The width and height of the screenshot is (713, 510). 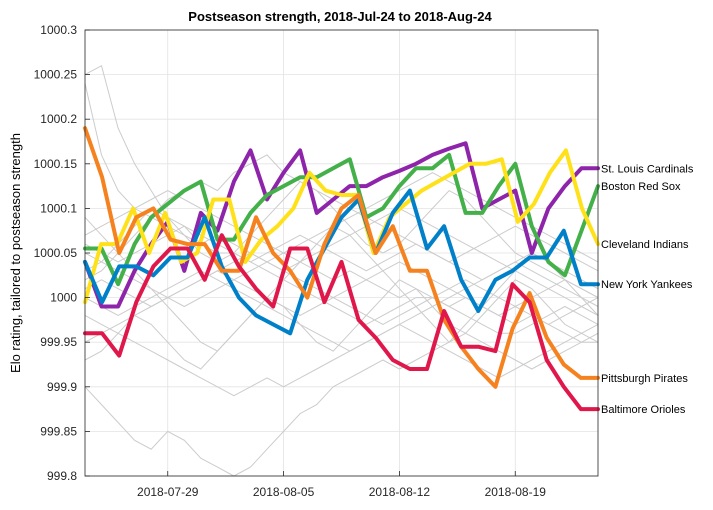 I want to click on y-tick-label: 1000.15, so click(x=56, y=164).